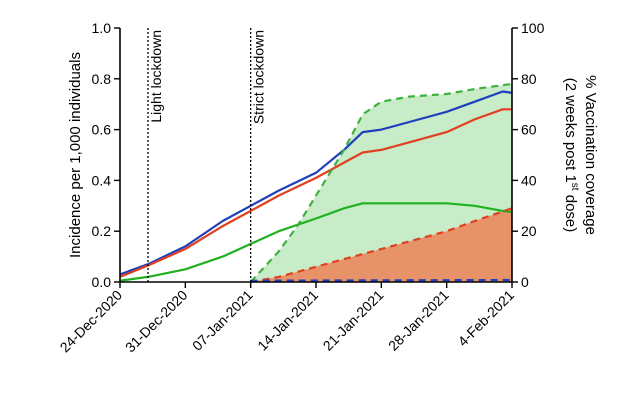 The width and height of the screenshot is (640, 400). Describe the element at coordinates (486, 318) in the screenshot. I see `x-tick-label: 4-Feb-2021` at that location.